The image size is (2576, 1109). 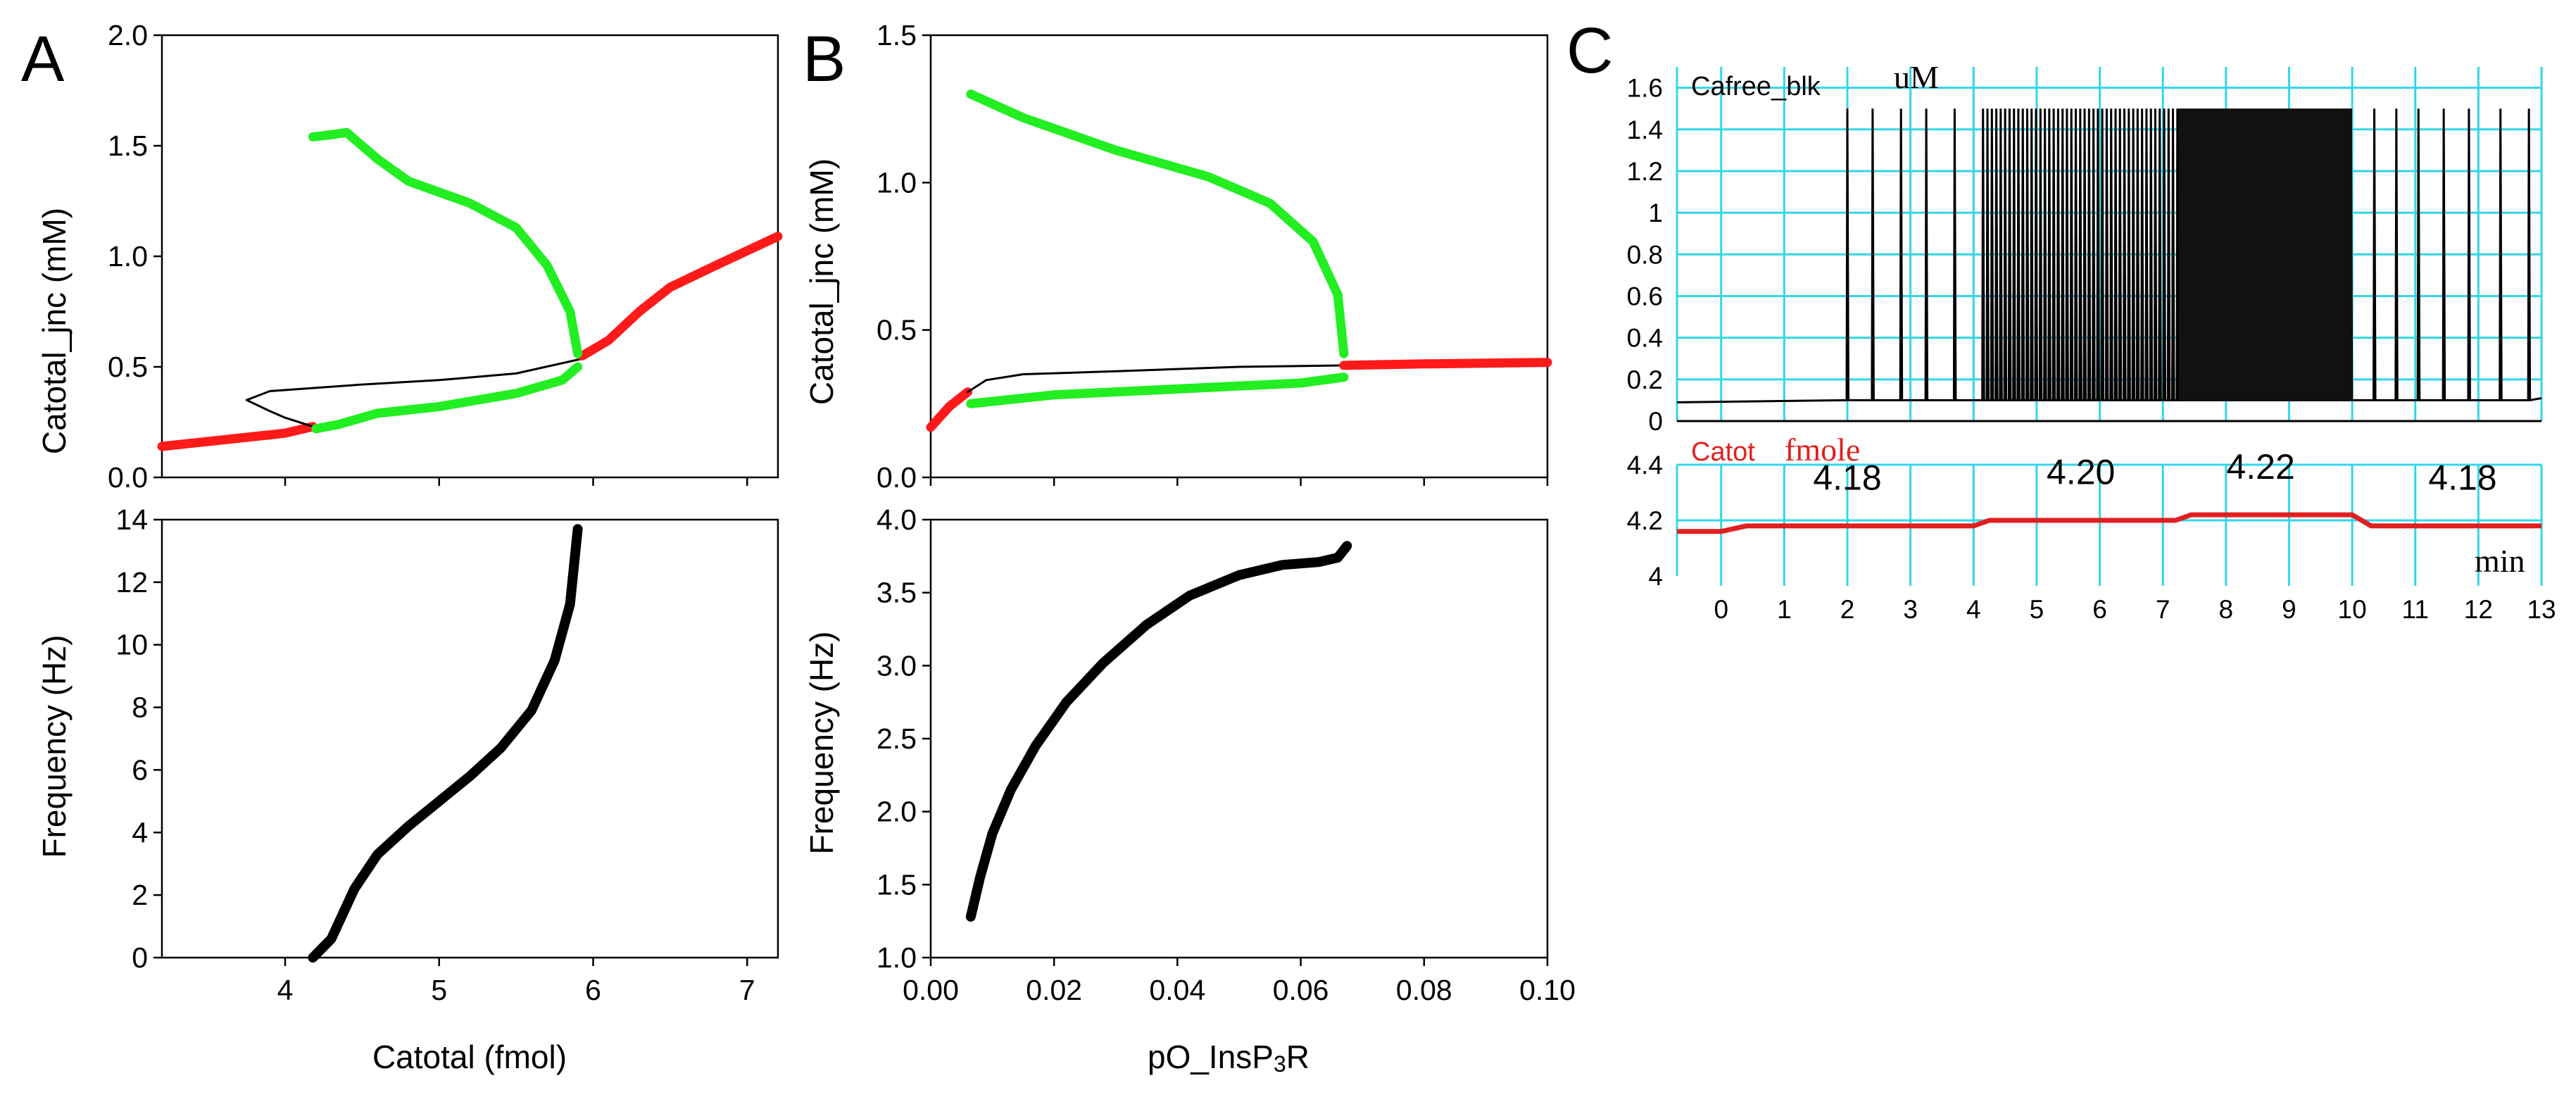 What do you see at coordinates (469, 1057) in the screenshot?
I see `panel-a-xlabel: Catotal (fmol)` at bounding box center [469, 1057].